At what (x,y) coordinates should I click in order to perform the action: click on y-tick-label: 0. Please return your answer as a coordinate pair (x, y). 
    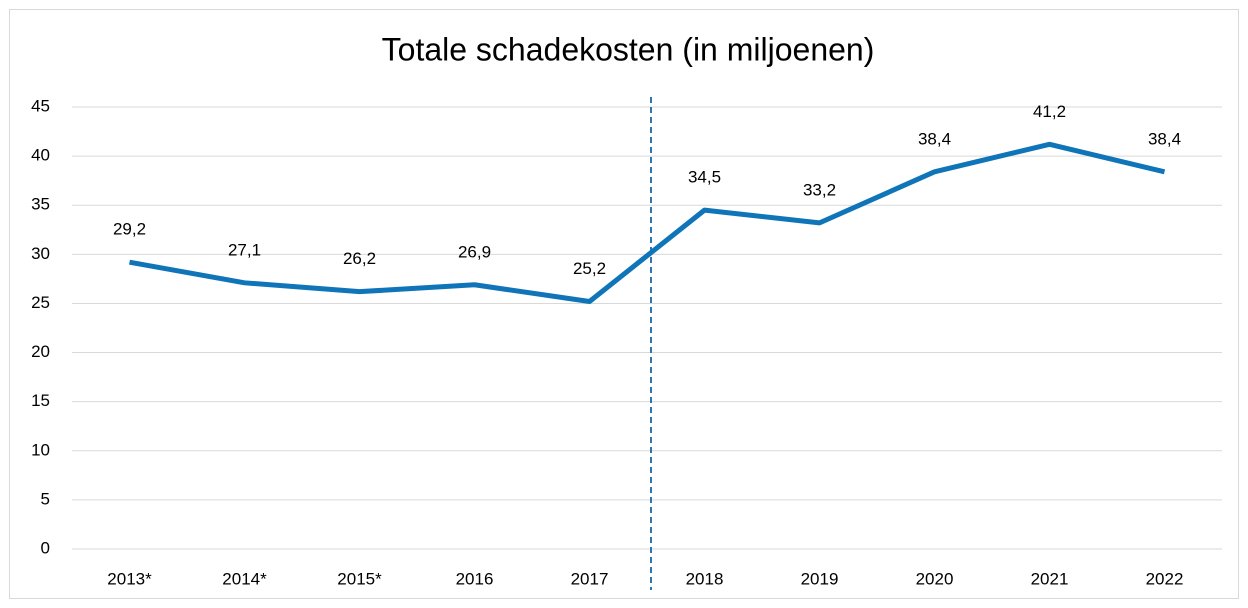
    Looking at the image, I should click on (45, 547).